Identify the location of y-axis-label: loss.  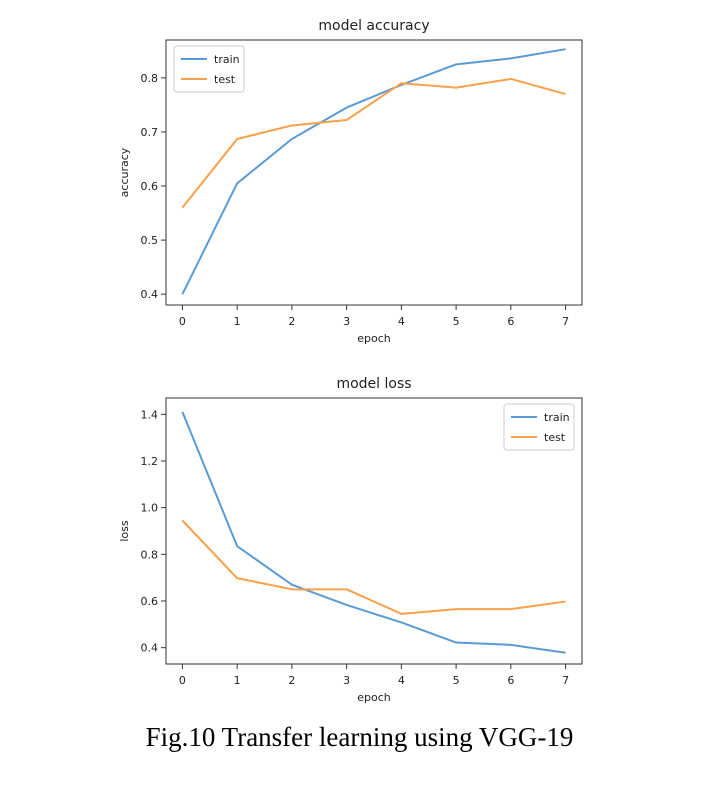
(124, 531).